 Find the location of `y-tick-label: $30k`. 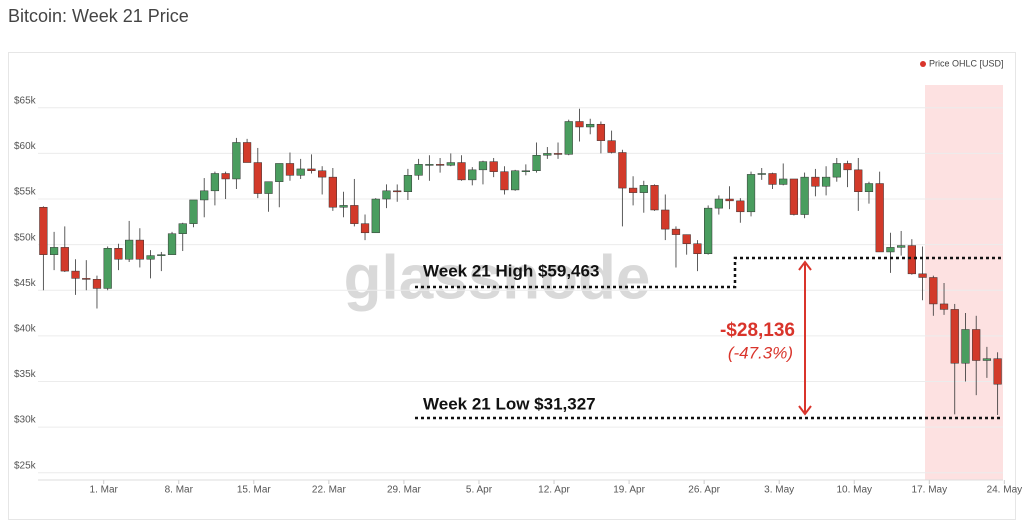

y-tick-label: $30k is located at coordinates (25, 420).